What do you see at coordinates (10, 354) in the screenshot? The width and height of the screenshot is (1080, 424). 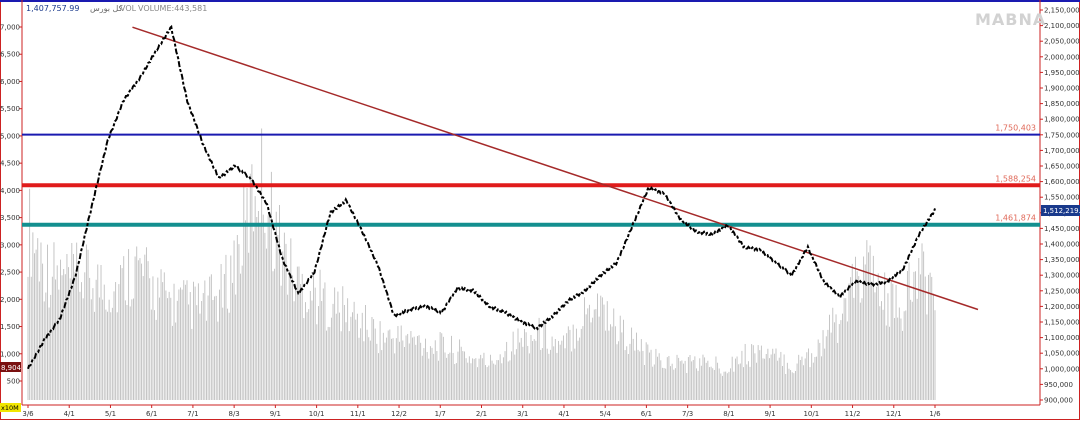 I see `left-tick-label: 1,000` at bounding box center [10, 354].